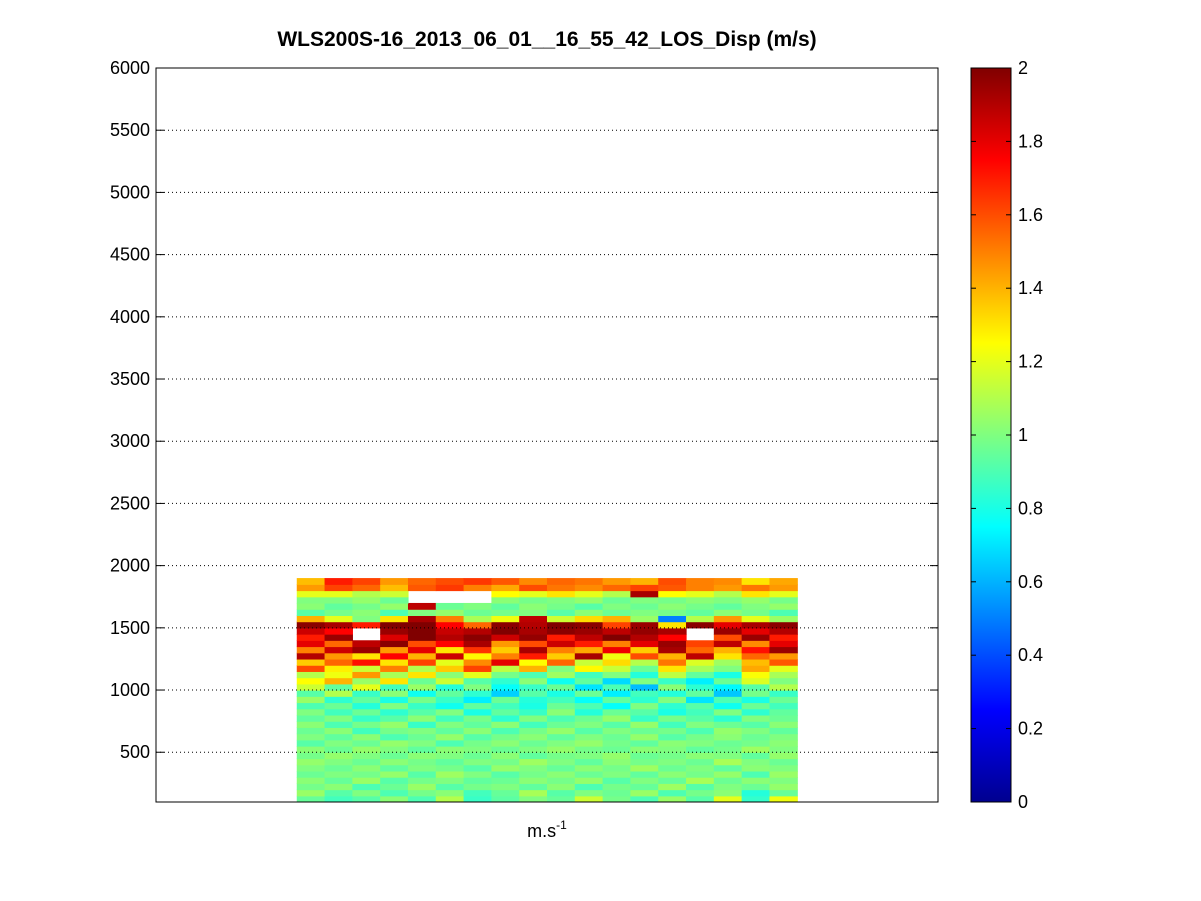  What do you see at coordinates (1030, 655) in the screenshot?
I see `colorbar-tick-label: 0.4` at bounding box center [1030, 655].